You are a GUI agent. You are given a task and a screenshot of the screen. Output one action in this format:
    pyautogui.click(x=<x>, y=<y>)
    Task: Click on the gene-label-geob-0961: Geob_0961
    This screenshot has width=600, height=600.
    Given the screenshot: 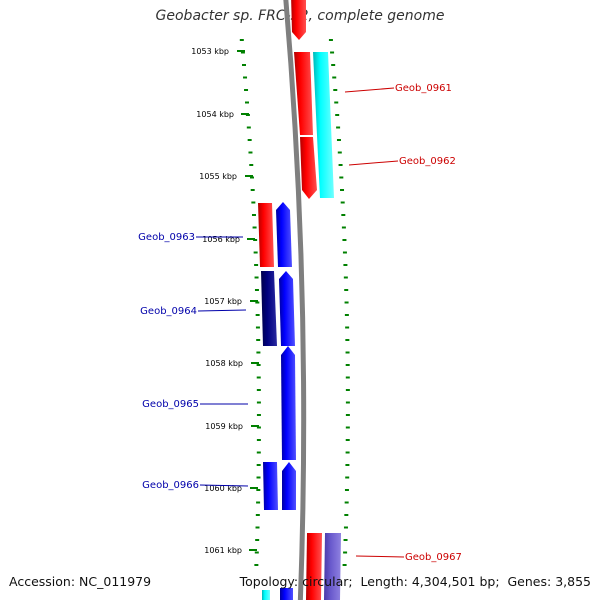 What is the action you would take?
    pyautogui.click(x=423, y=88)
    